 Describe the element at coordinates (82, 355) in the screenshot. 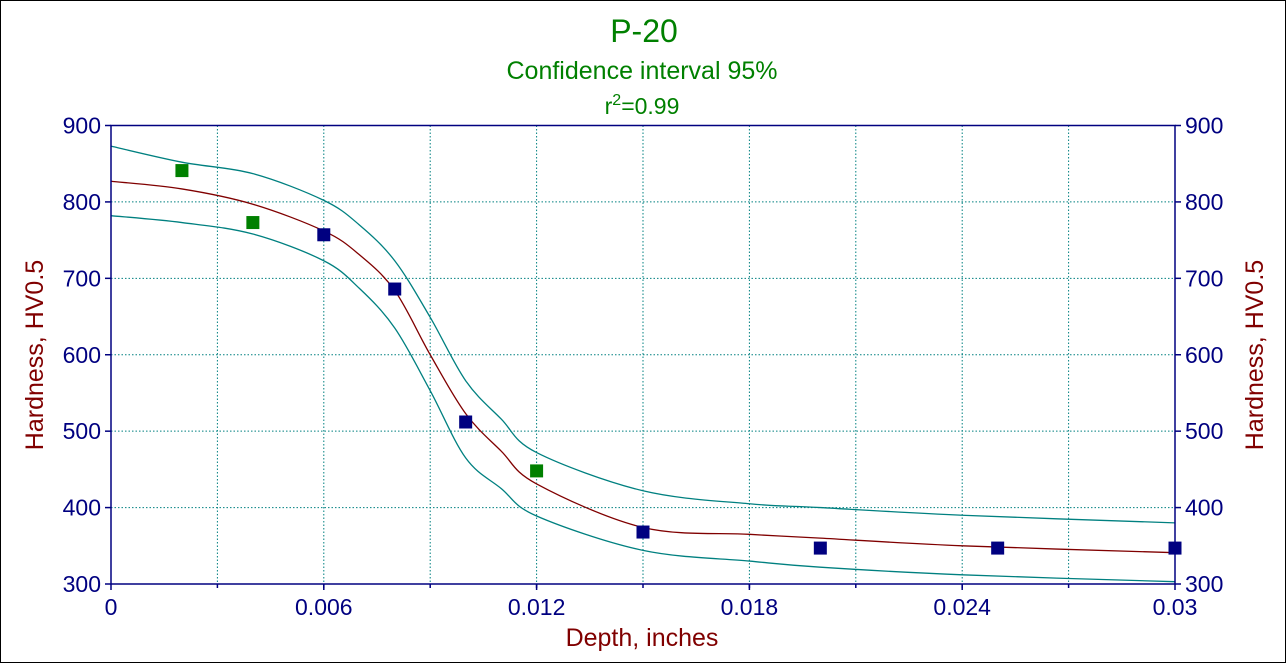

I see `y-tick-label-left: 600` at that location.